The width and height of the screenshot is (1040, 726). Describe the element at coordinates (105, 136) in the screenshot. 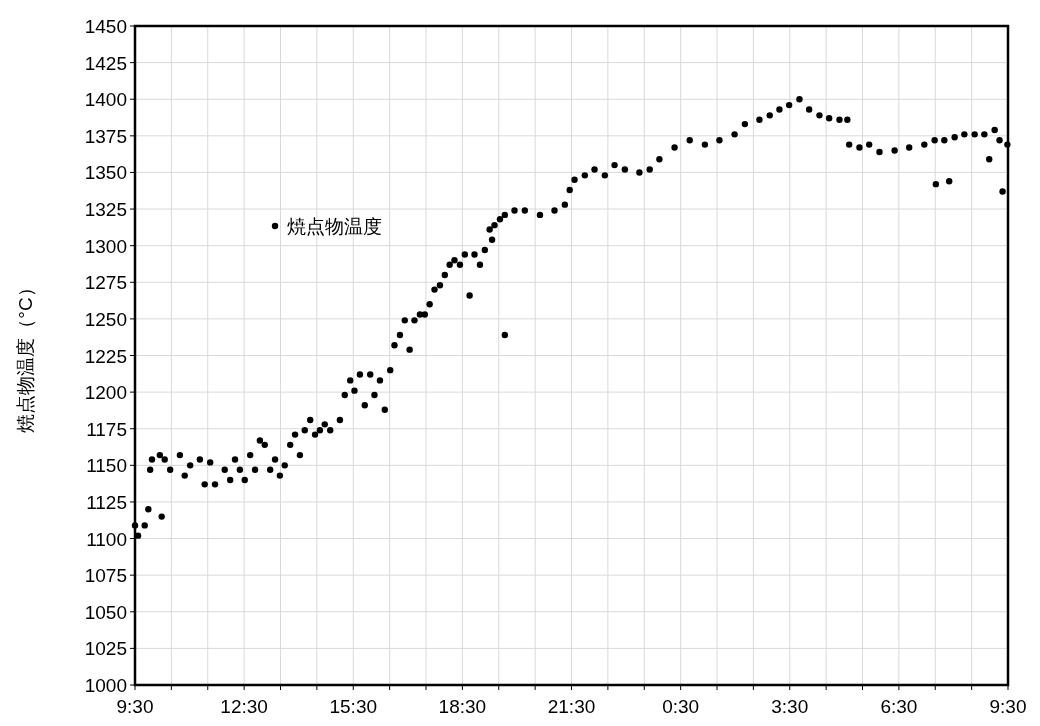

I see `y-tick-label: 1375` at that location.